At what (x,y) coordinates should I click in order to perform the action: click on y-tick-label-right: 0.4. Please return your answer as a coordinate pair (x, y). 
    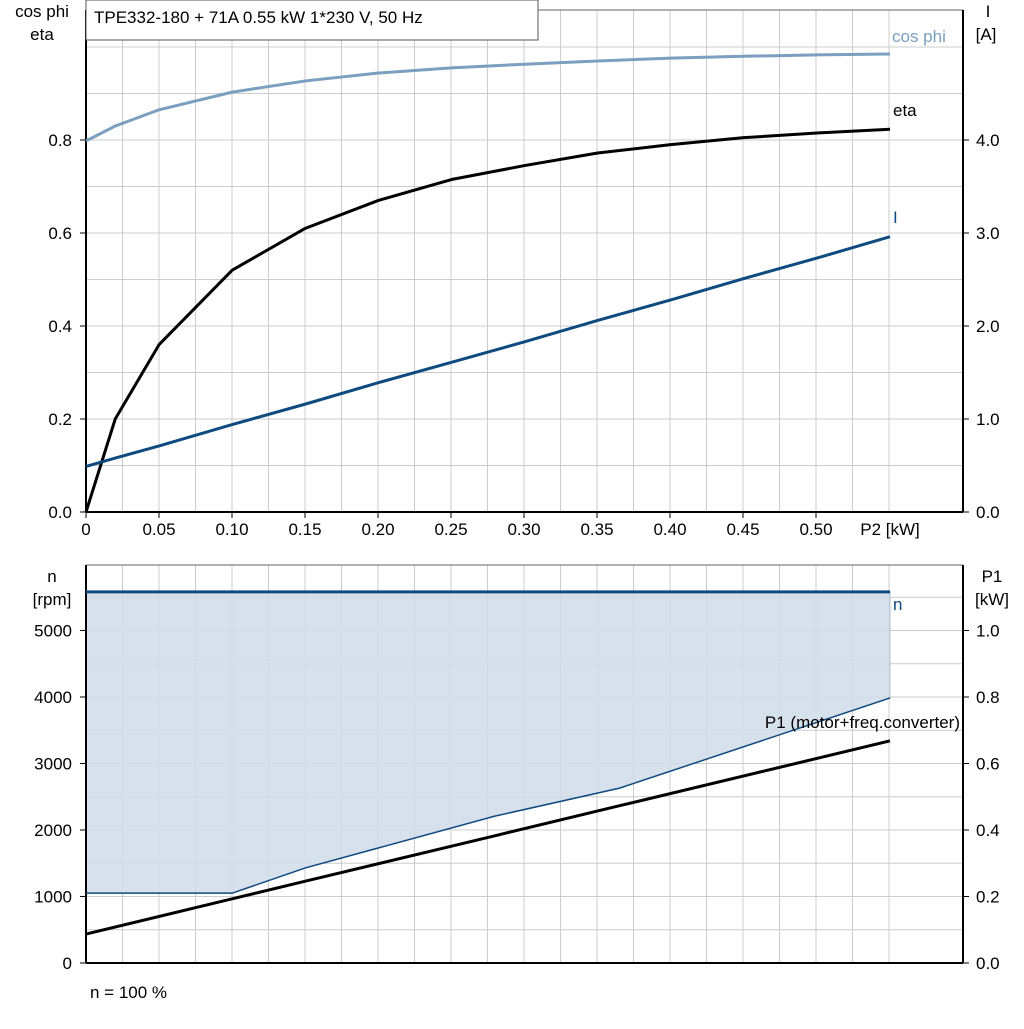
    Looking at the image, I should click on (988, 830).